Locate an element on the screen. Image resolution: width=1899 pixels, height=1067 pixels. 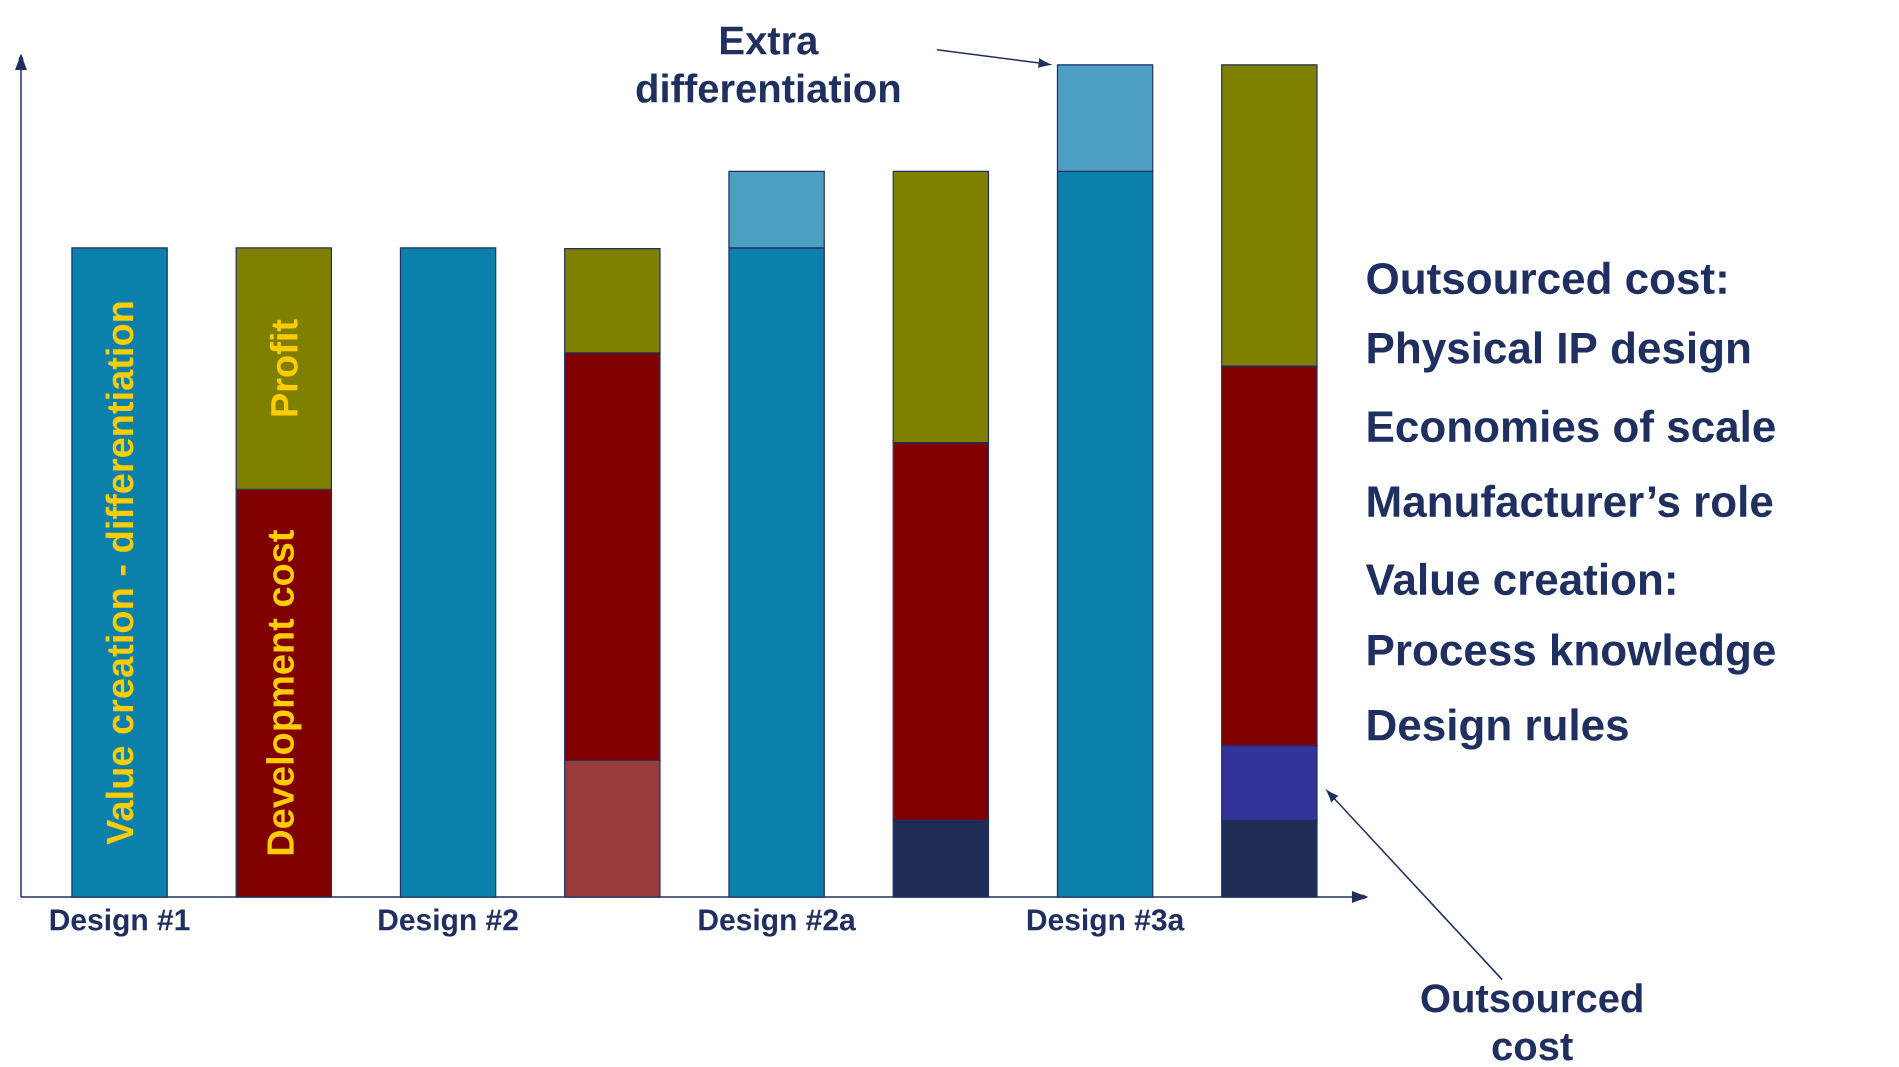
text: Outsourced cost: is located at coordinates (1546, 278).